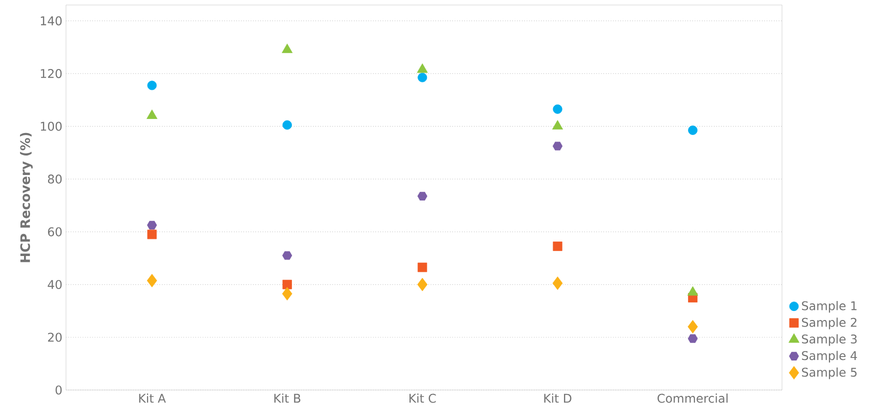 The width and height of the screenshot is (869, 412). Describe the element at coordinates (152, 398) in the screenshot. I see `x-tick-label: Kit A` at that location.